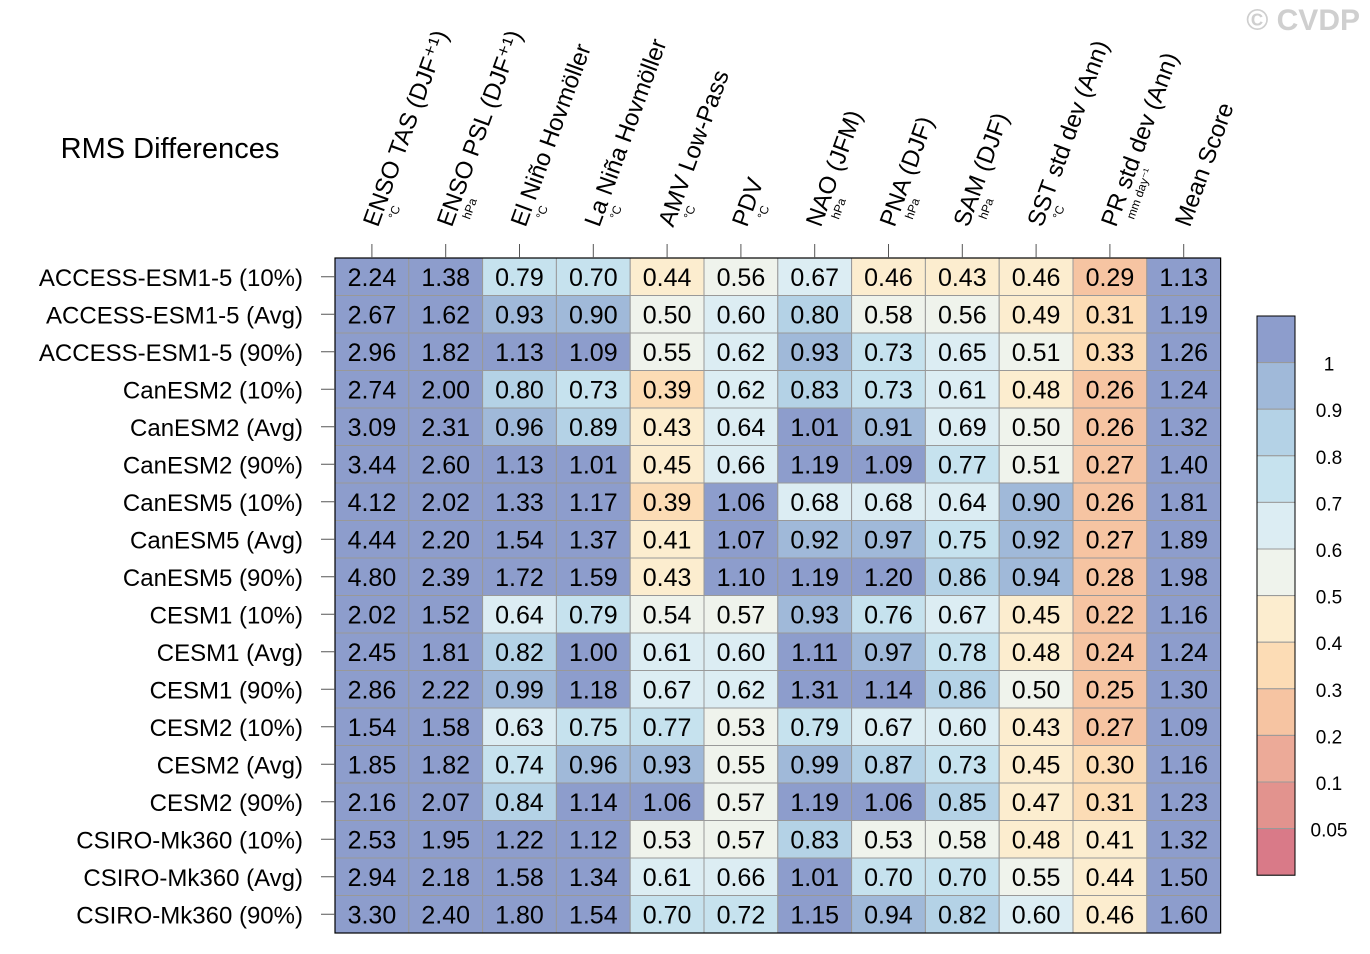 This screenshot has height=954, width=1370. I want to click on cell-value-label: 1.13, so click(1183, 278).